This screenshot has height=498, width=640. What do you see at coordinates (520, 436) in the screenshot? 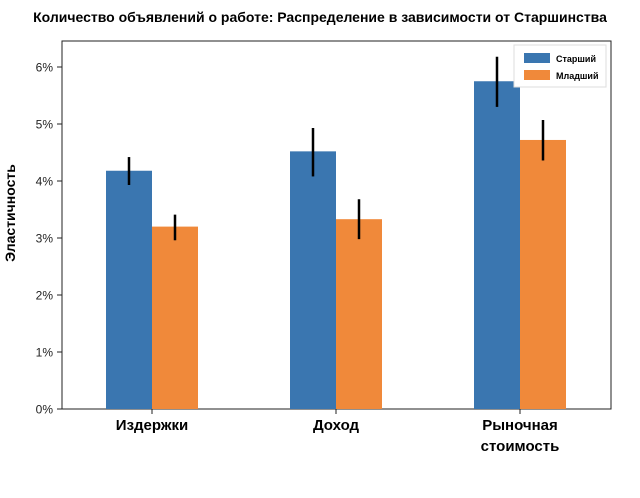
I see `x-tick-label: Рыночная стоимость` at bounding box center [520, 436].